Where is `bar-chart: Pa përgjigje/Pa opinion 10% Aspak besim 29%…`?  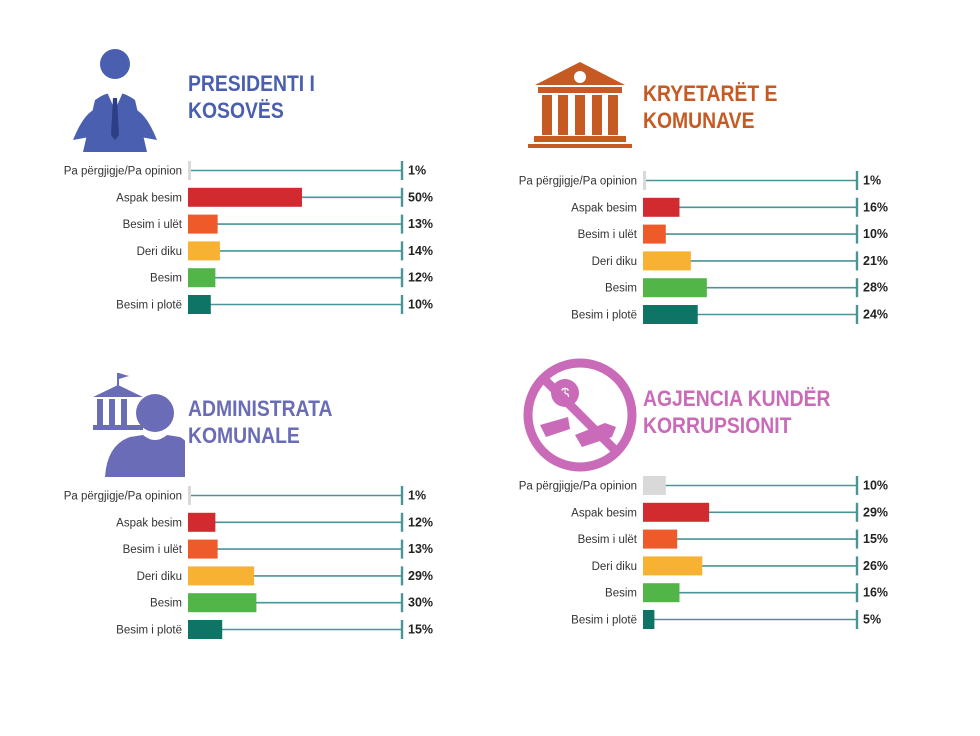
bar-chart: Pa përgjigje/Pa opinion 10% Aspak besim 29%… is located at coordinates (703, 552).